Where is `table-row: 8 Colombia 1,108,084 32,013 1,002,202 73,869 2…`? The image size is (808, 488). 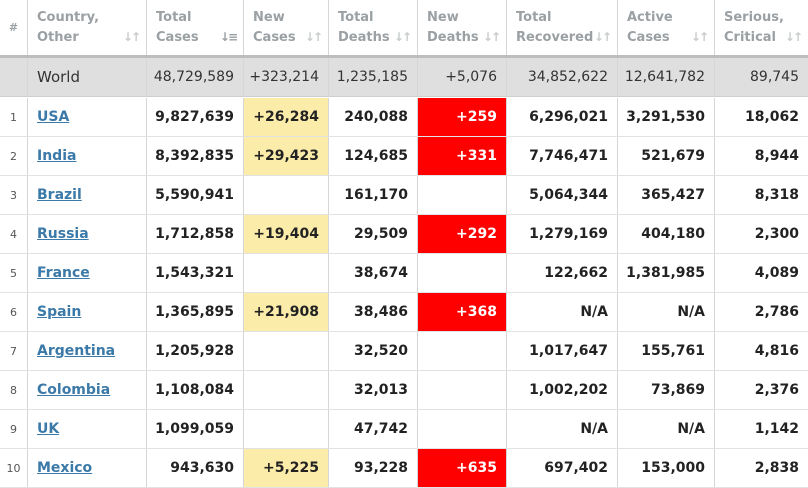 table-row: 8 Colombia 1,108,084 32,013 1,002,202 73,869 2… is located at coordinates (404, 390).